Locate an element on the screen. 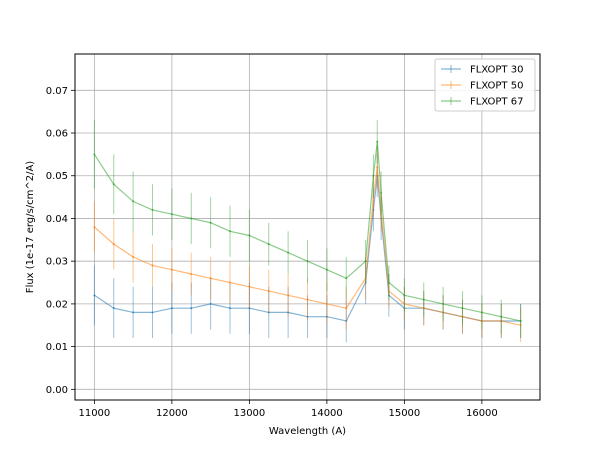  x-tick-label: 13000 is located at coordinates (249, 413).